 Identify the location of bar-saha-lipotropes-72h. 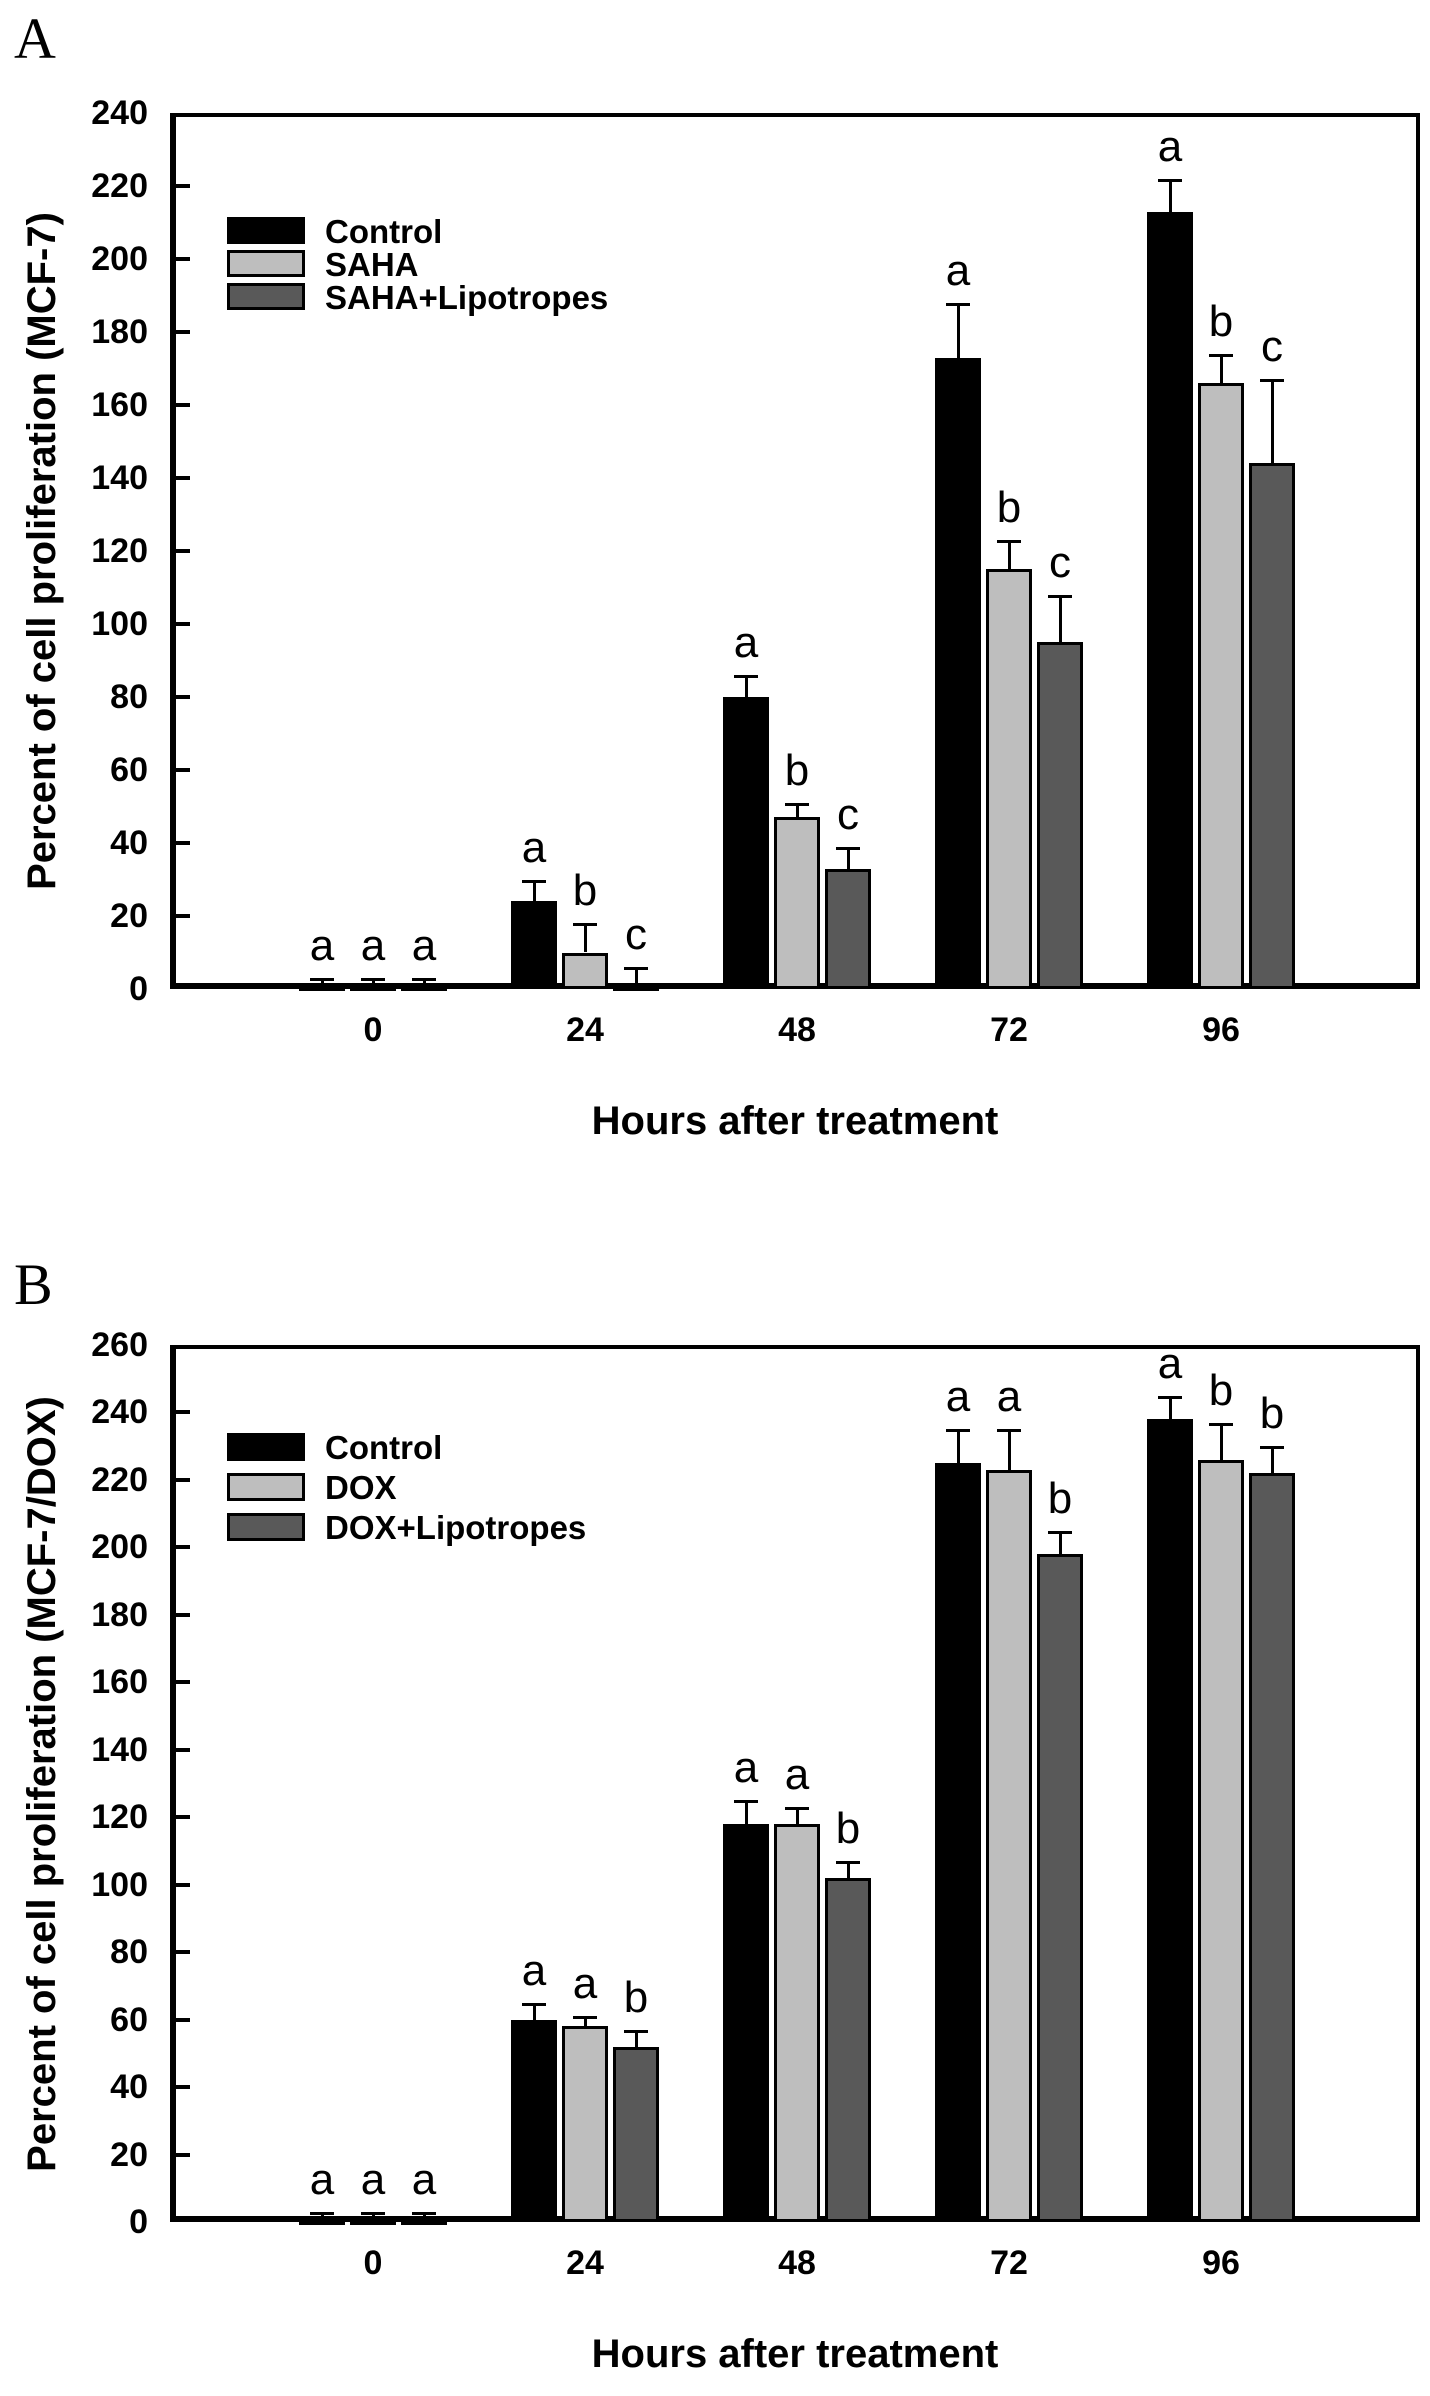
(1060, 815).